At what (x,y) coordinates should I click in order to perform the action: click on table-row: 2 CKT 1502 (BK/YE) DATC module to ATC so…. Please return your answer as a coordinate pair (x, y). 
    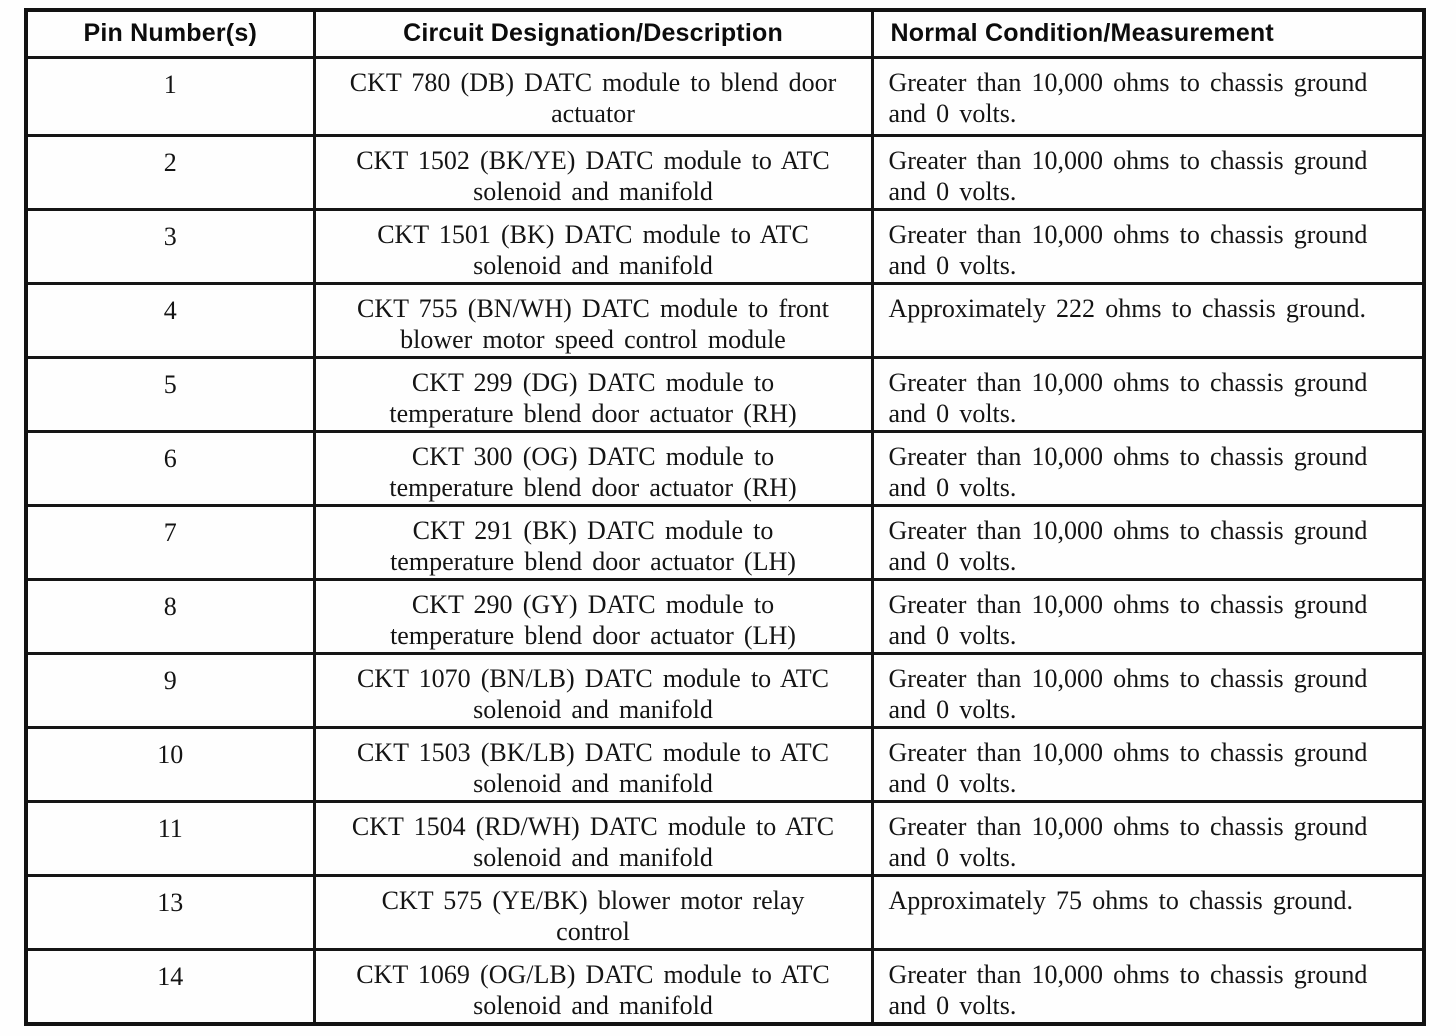
    Looking at the image, I should click on (725, 172).